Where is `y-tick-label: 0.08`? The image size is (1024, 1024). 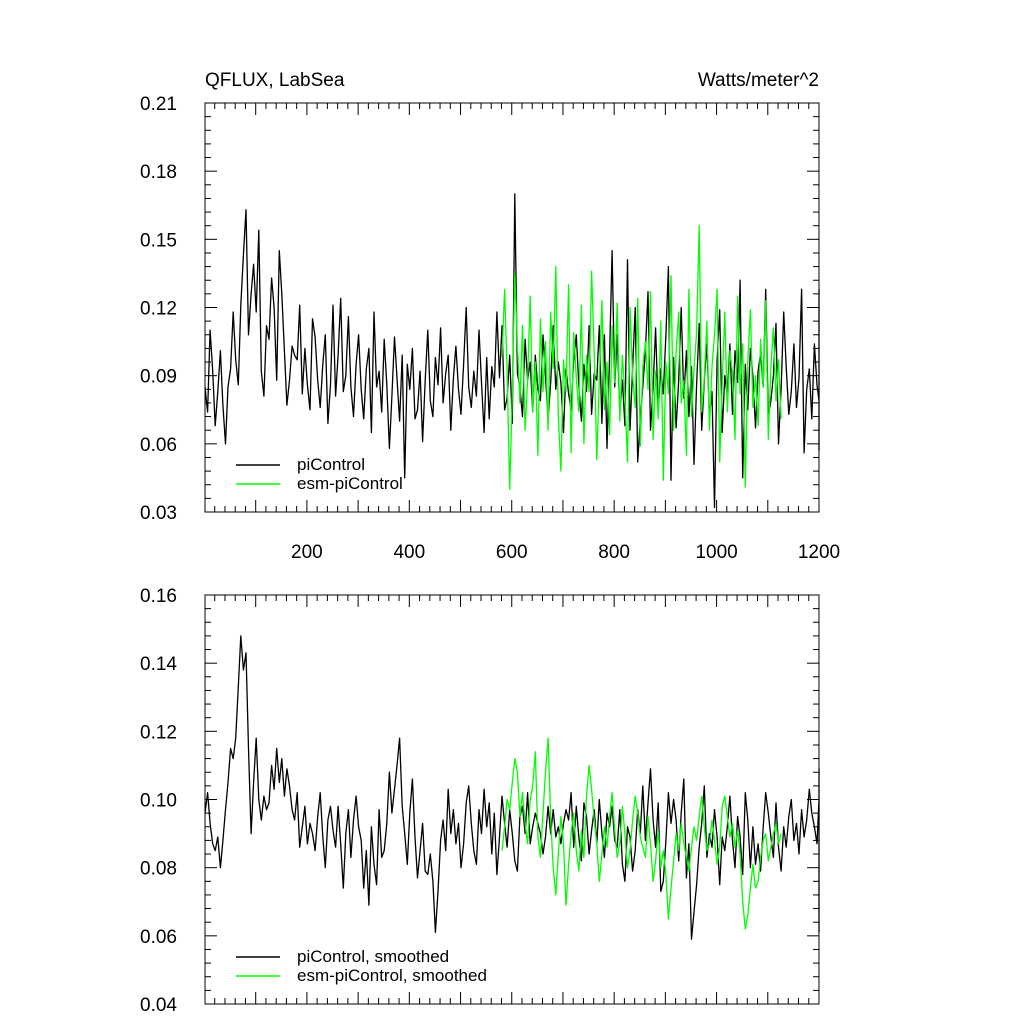
y-tick-label: 0.08 is located at coordinates (158, 869).